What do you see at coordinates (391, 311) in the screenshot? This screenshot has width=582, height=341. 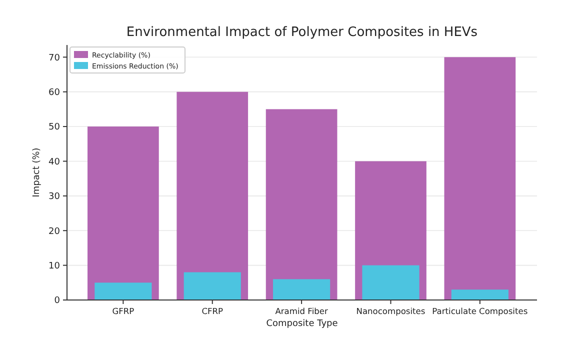 I see `x-tick-label: Nanocomposites` at bounding box center [391, 311].